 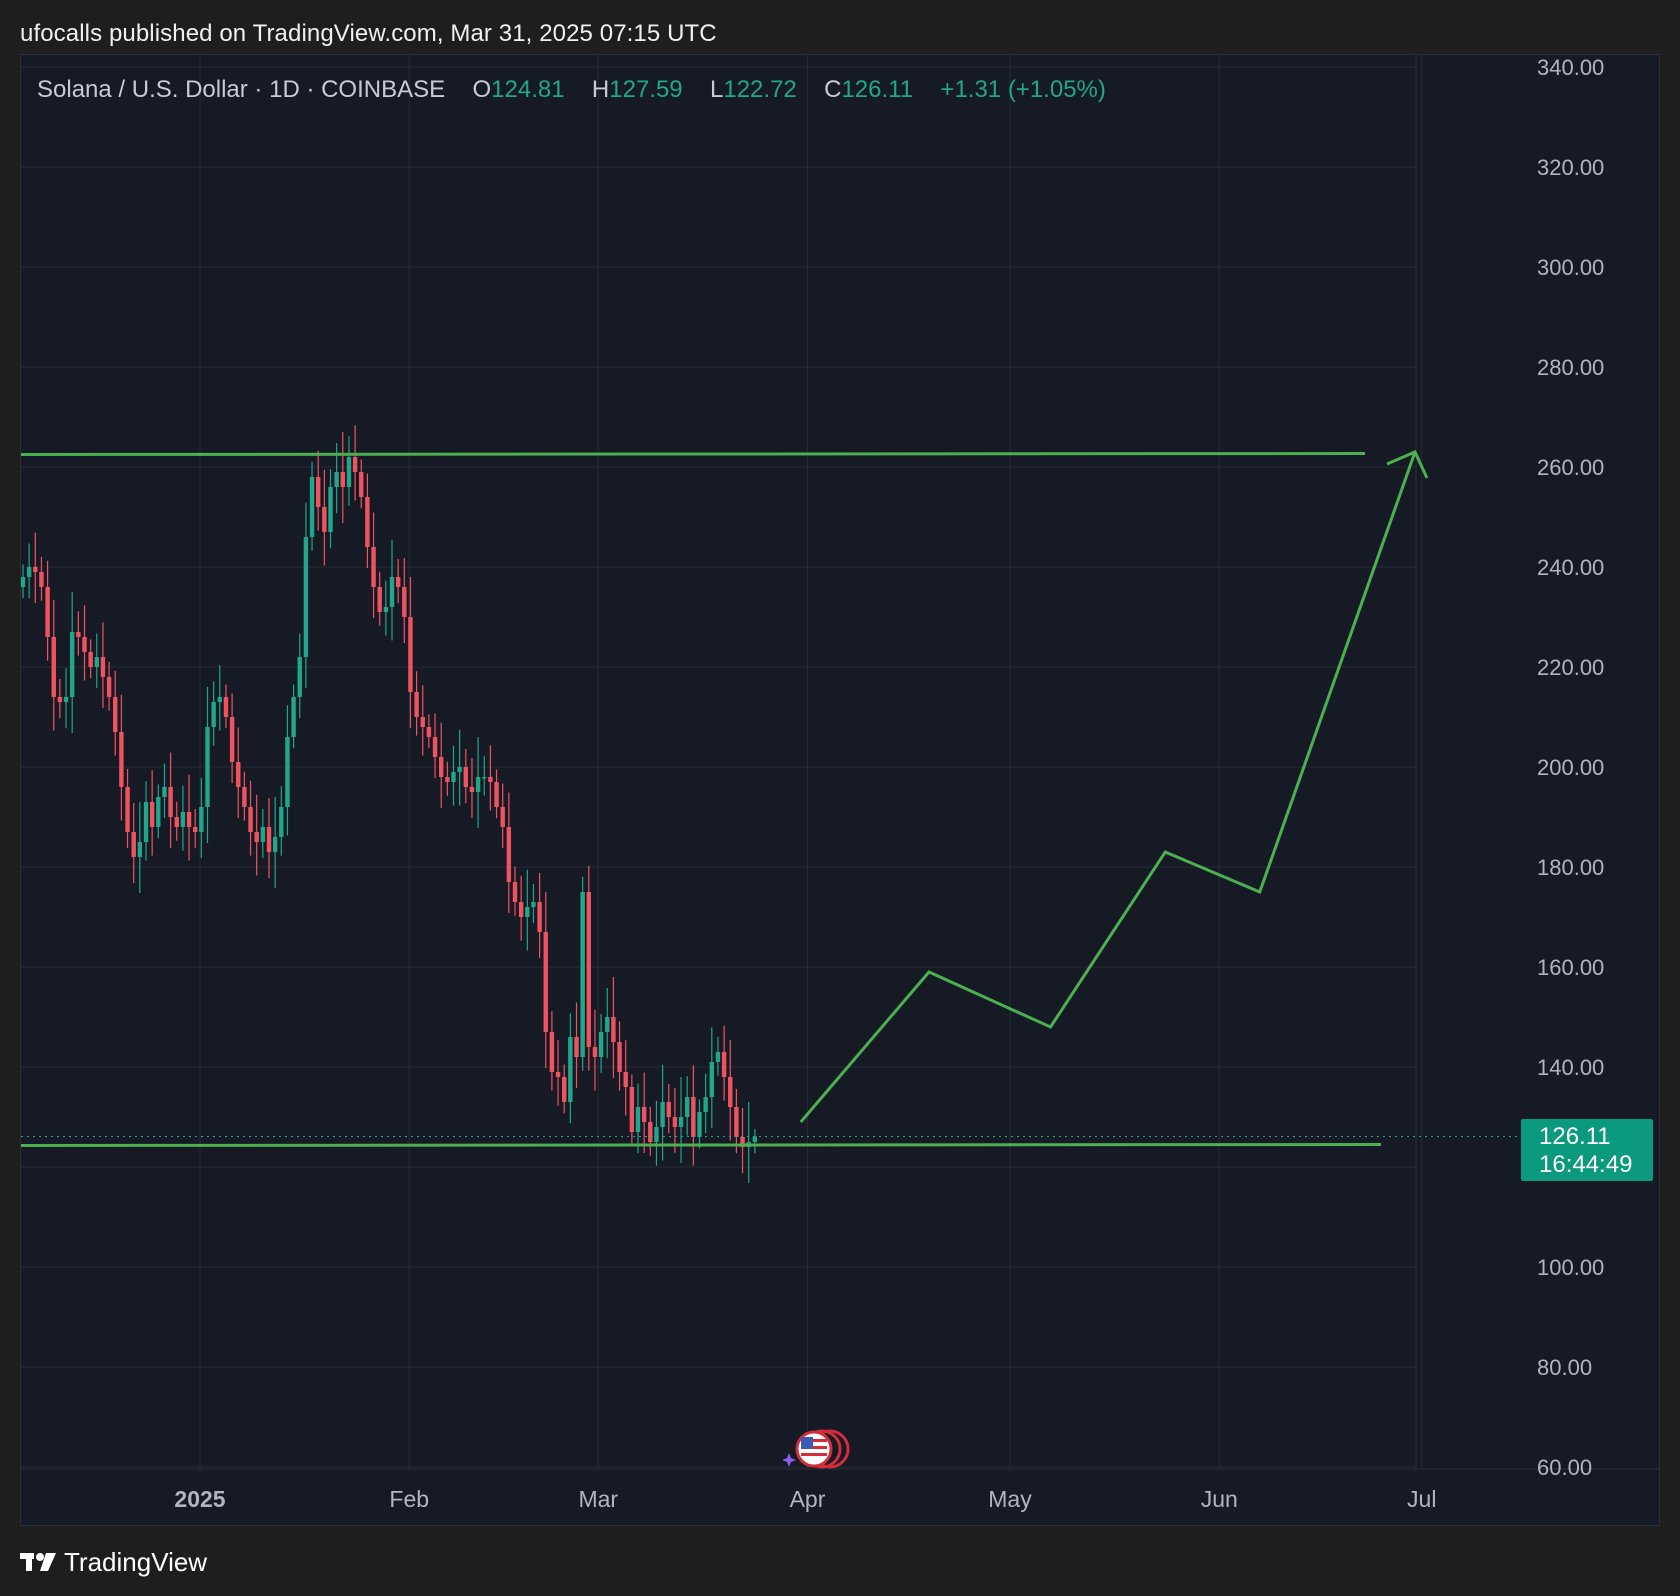 I want to click on time-tick-label: Mar, so click(x=598, y=1499).